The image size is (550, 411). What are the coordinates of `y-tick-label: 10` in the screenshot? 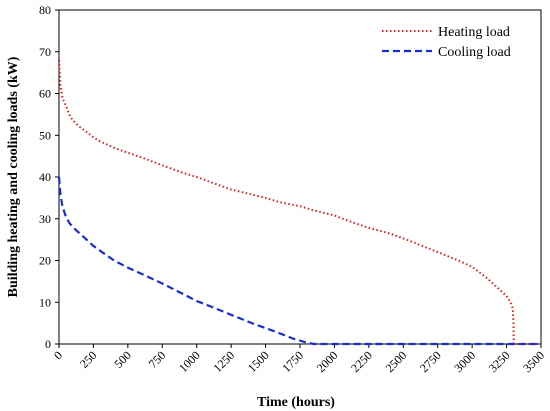 It's located at (45, 302).